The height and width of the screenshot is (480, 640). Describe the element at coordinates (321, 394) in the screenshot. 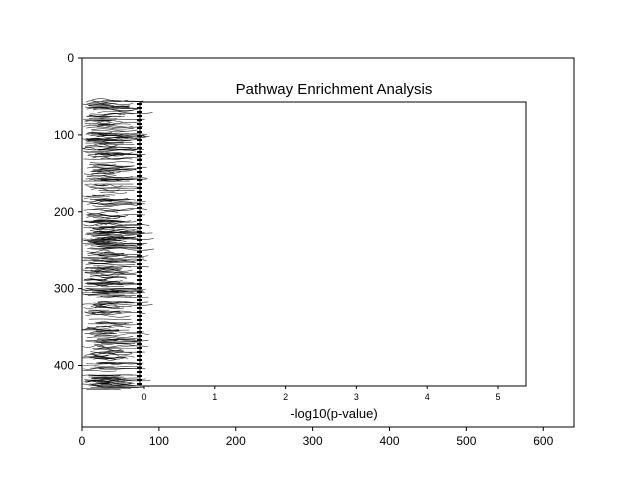

I see `inner-x-ticks: 0 1 2 3 4 5` at that location.